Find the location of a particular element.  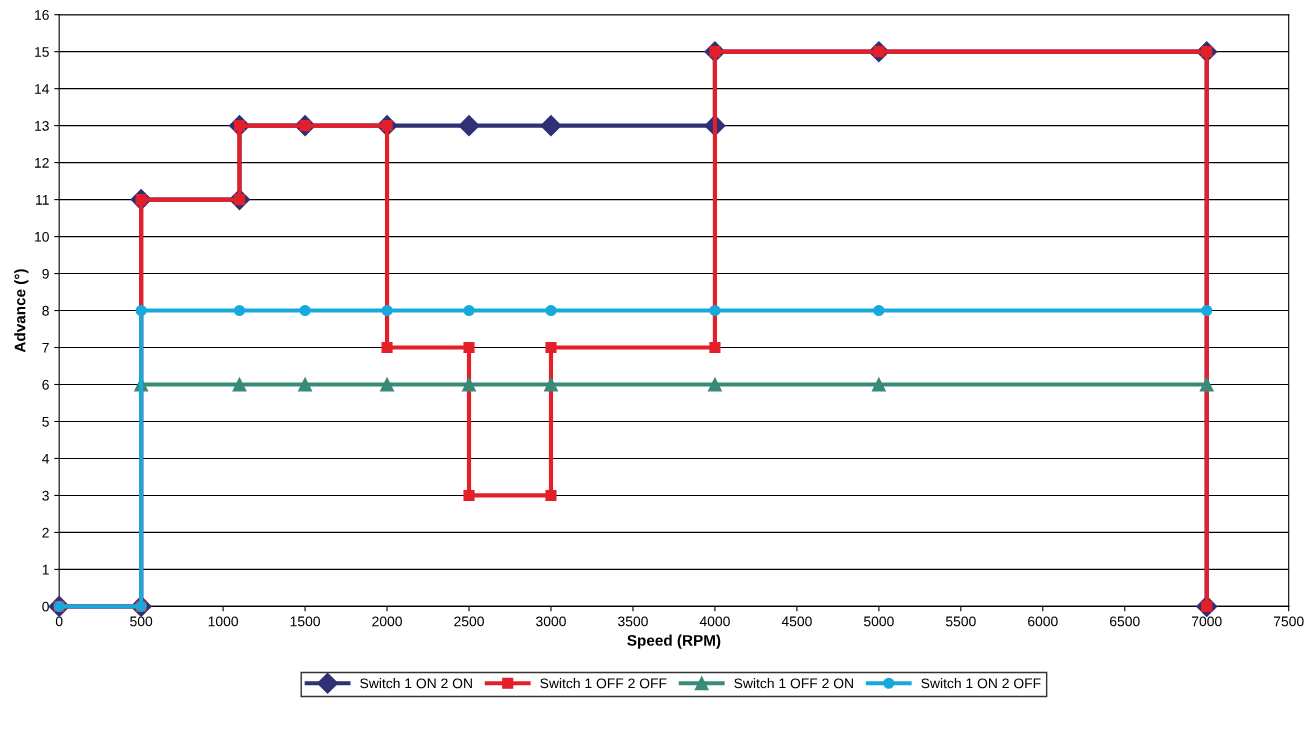

x-tick-label: 6500 is located at coordinates (1125, 621).